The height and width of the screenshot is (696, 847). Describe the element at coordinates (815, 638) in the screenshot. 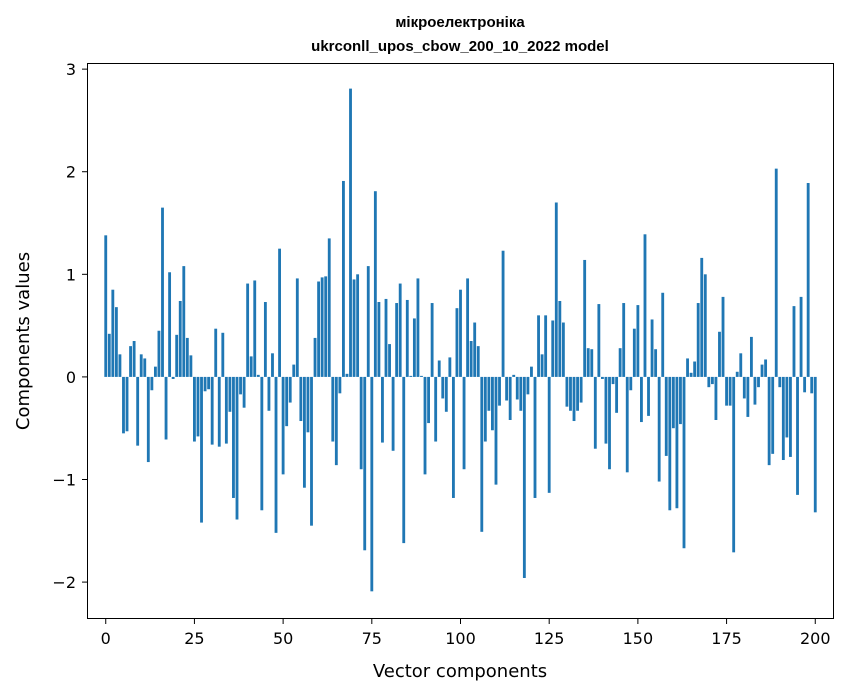

I see `x-tick-label: 200` at that location.